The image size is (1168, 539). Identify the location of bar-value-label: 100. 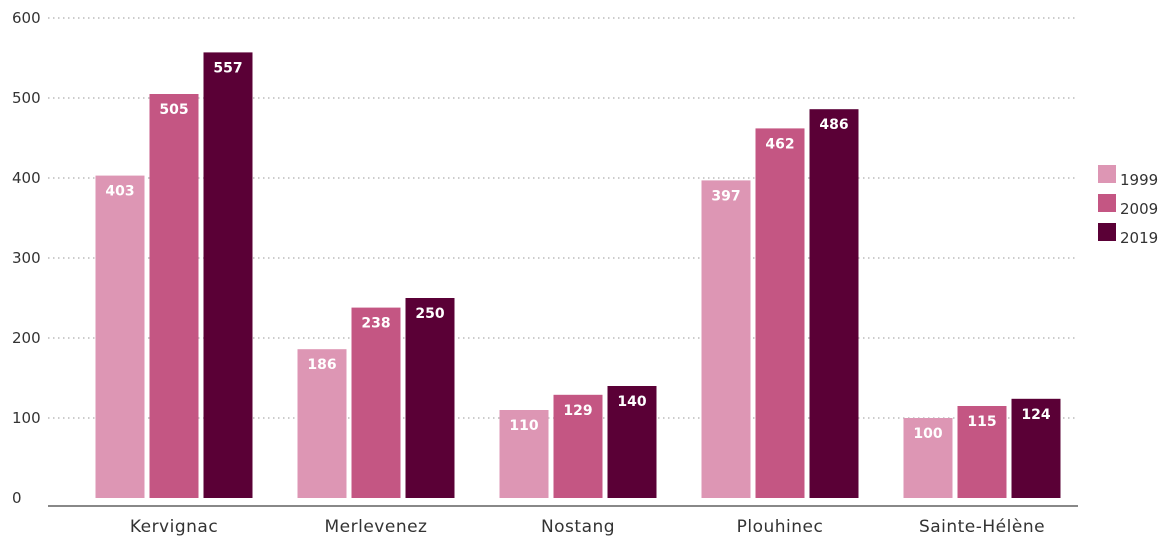
(927, 434).